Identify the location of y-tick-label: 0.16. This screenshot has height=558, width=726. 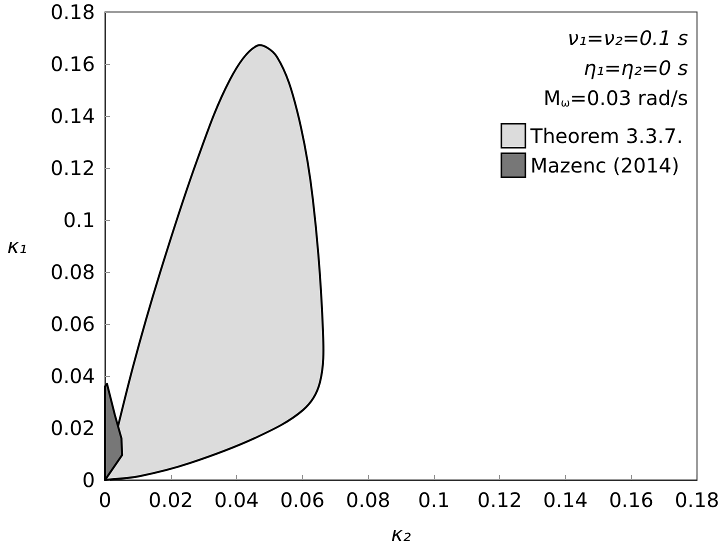
(72, 64).